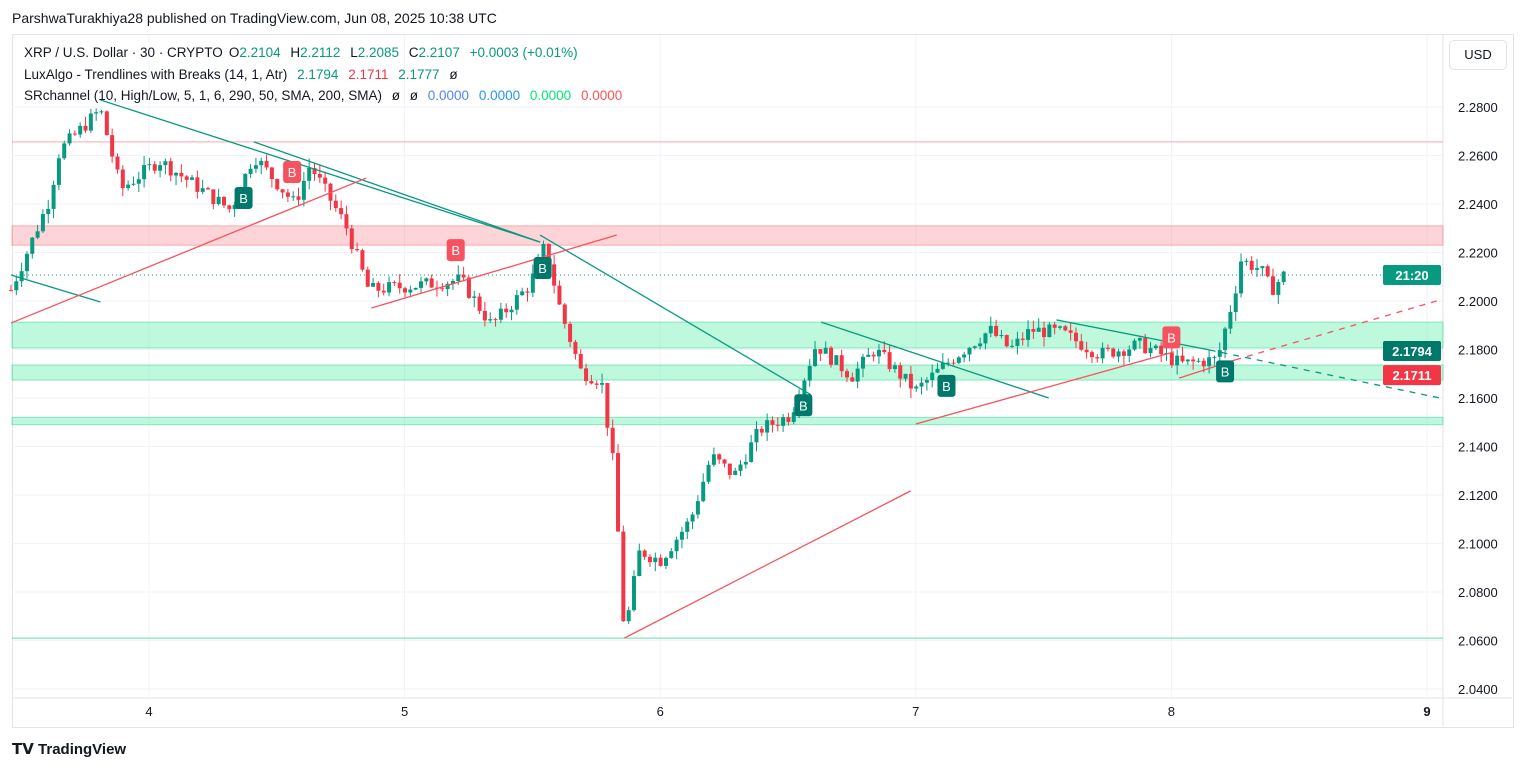 This screenshot has height=772, width=1524. I want to click on x-tick-label: 8, so click(1171, 711).